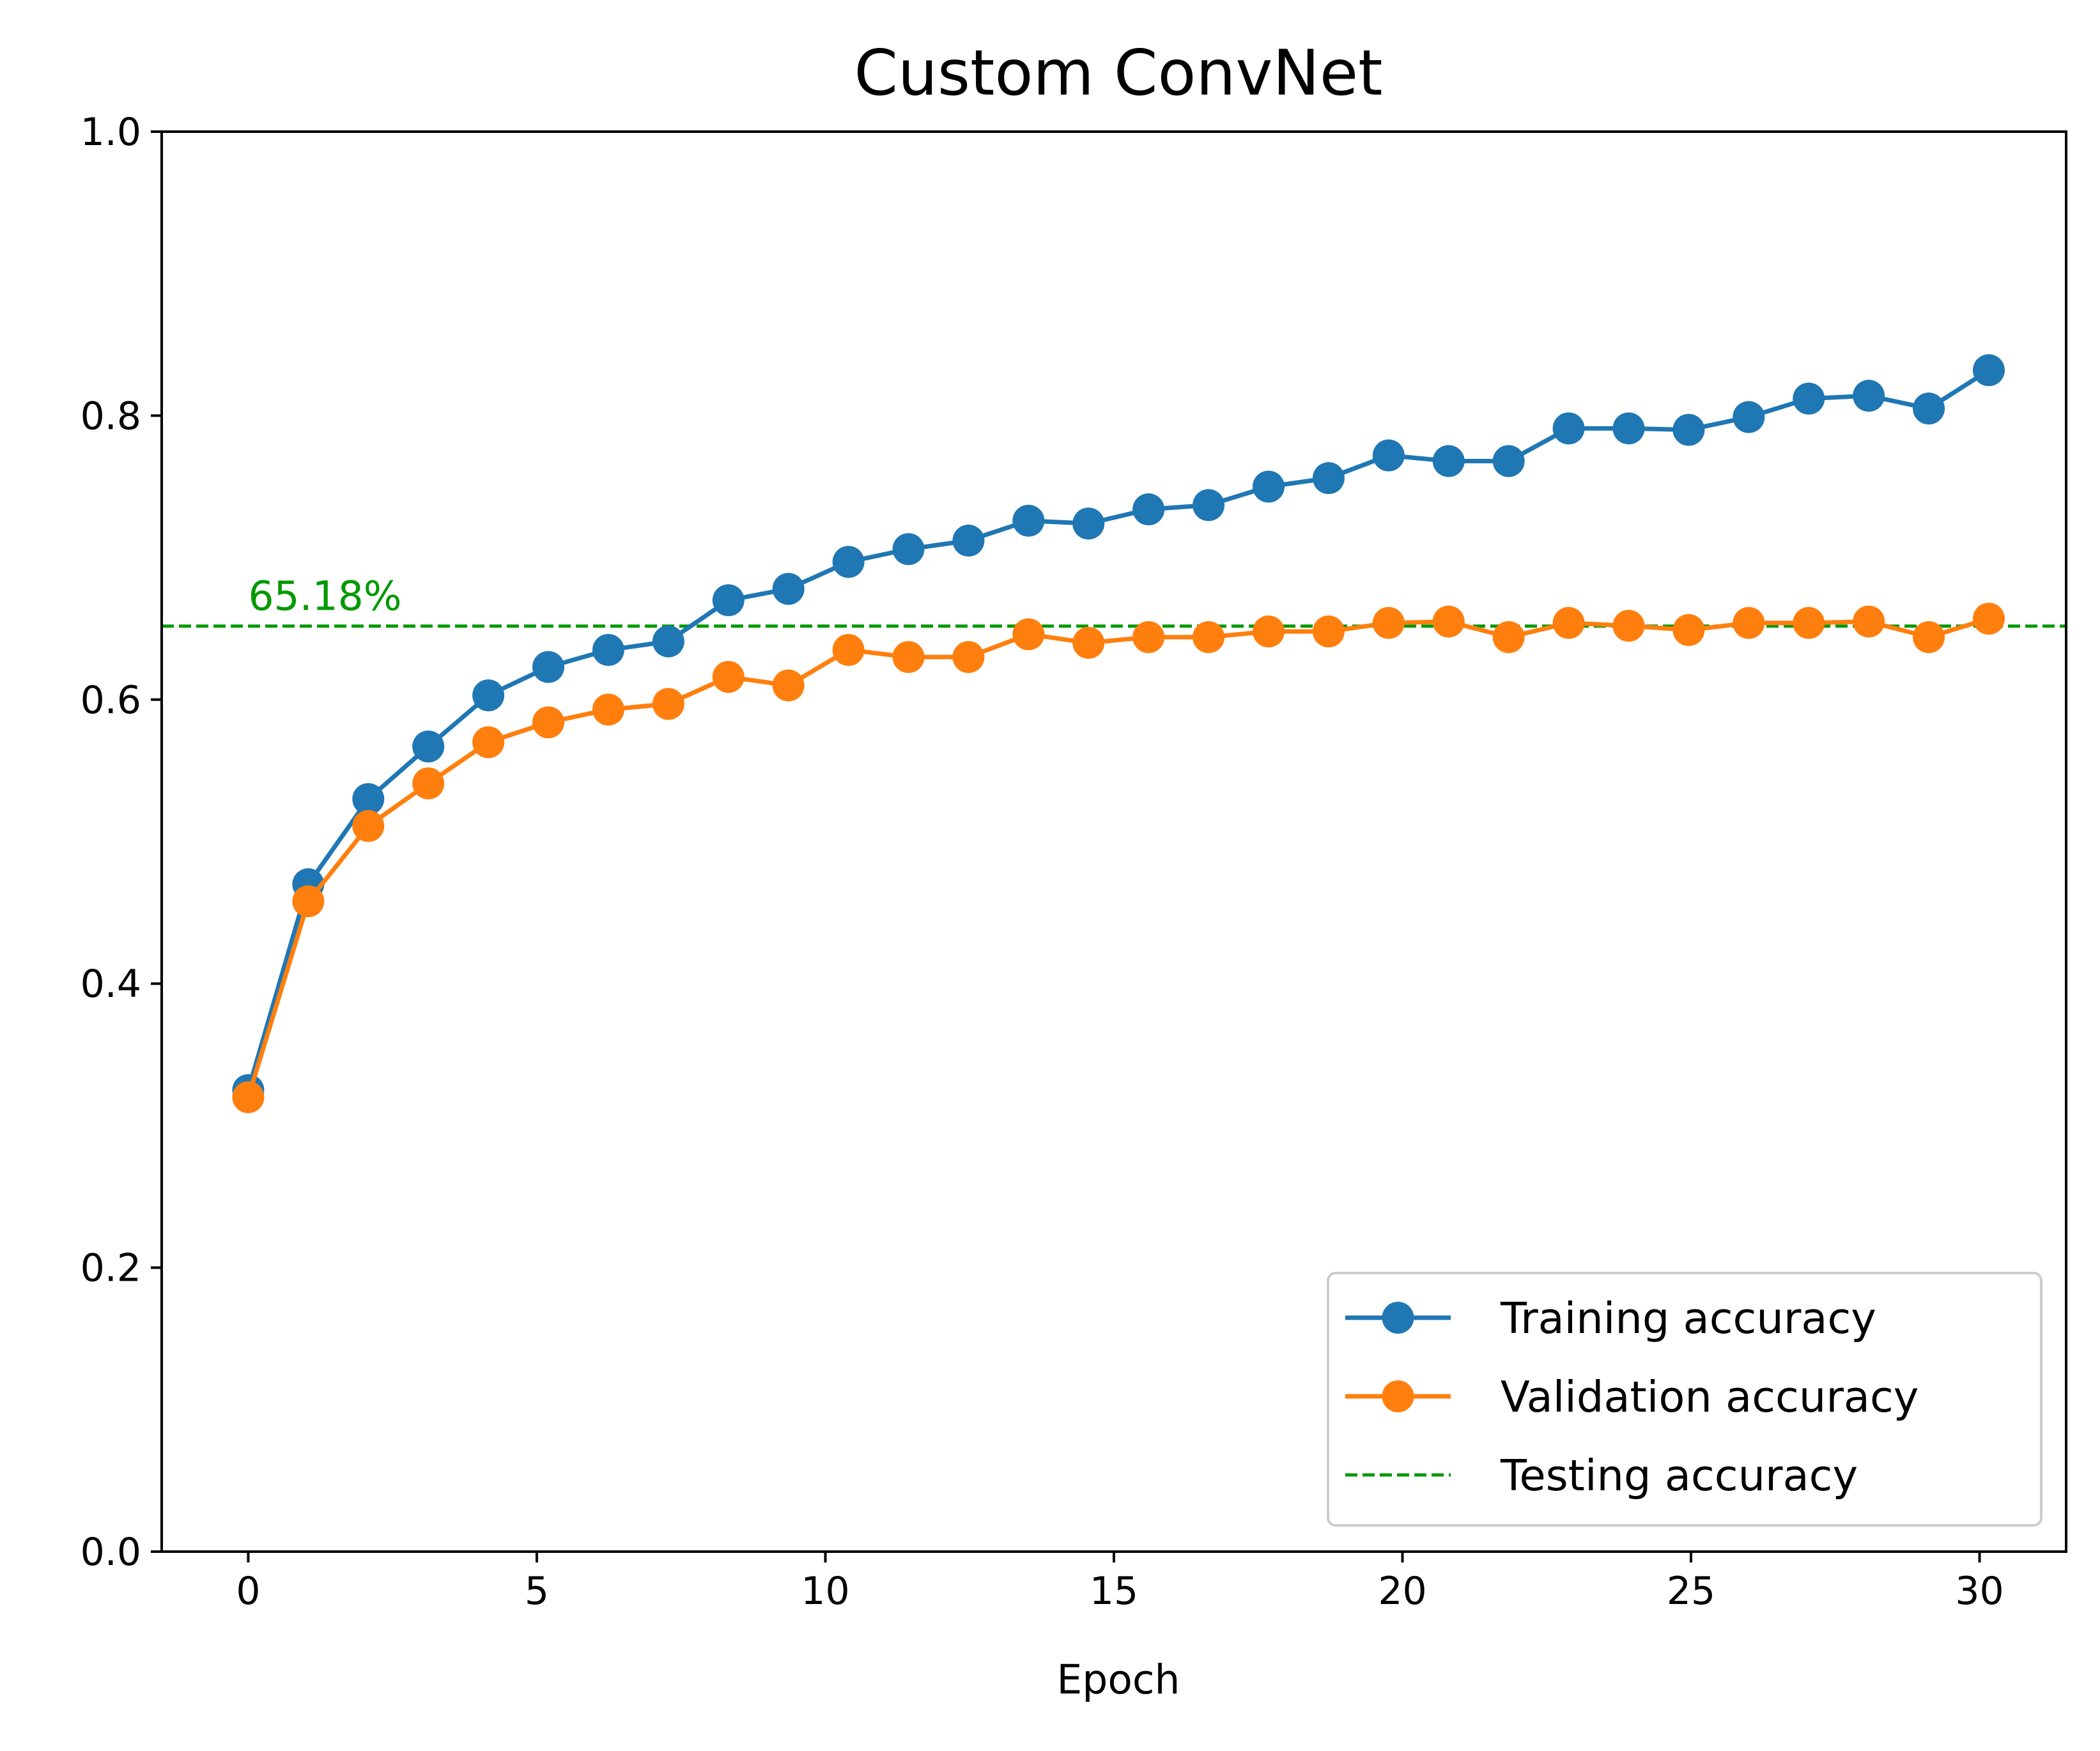  What do you see at coordinates (1979, 1591) in the screenshot?
I see `x-tick-label-6: 30` at bounding box center [1979, 1591].